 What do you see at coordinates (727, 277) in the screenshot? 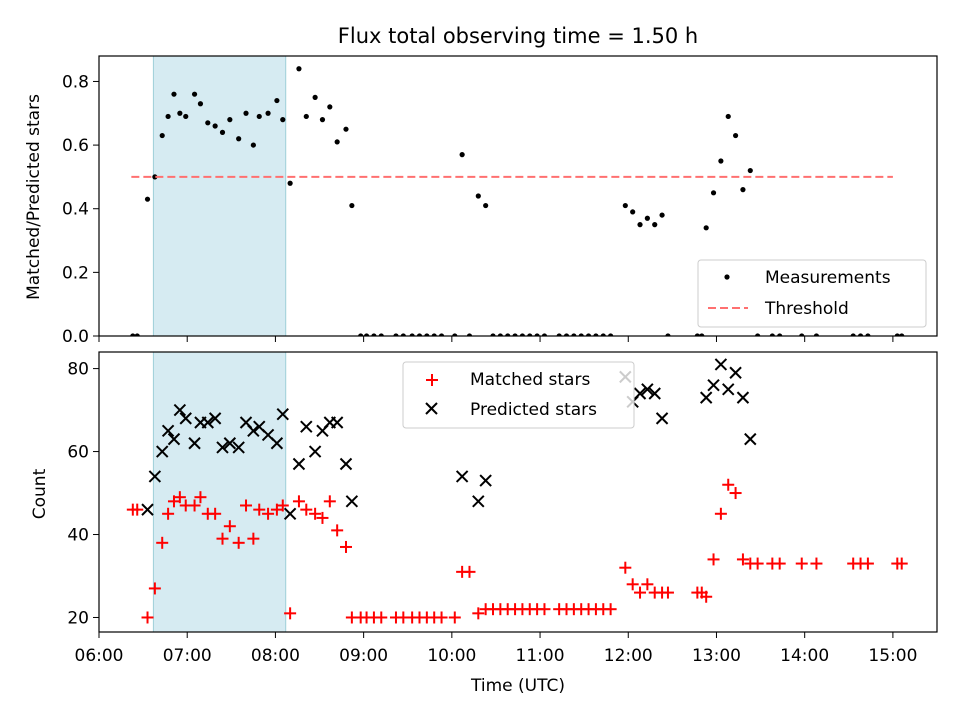
I see `legend-measurements-marker` at bounding box center [727, 277].